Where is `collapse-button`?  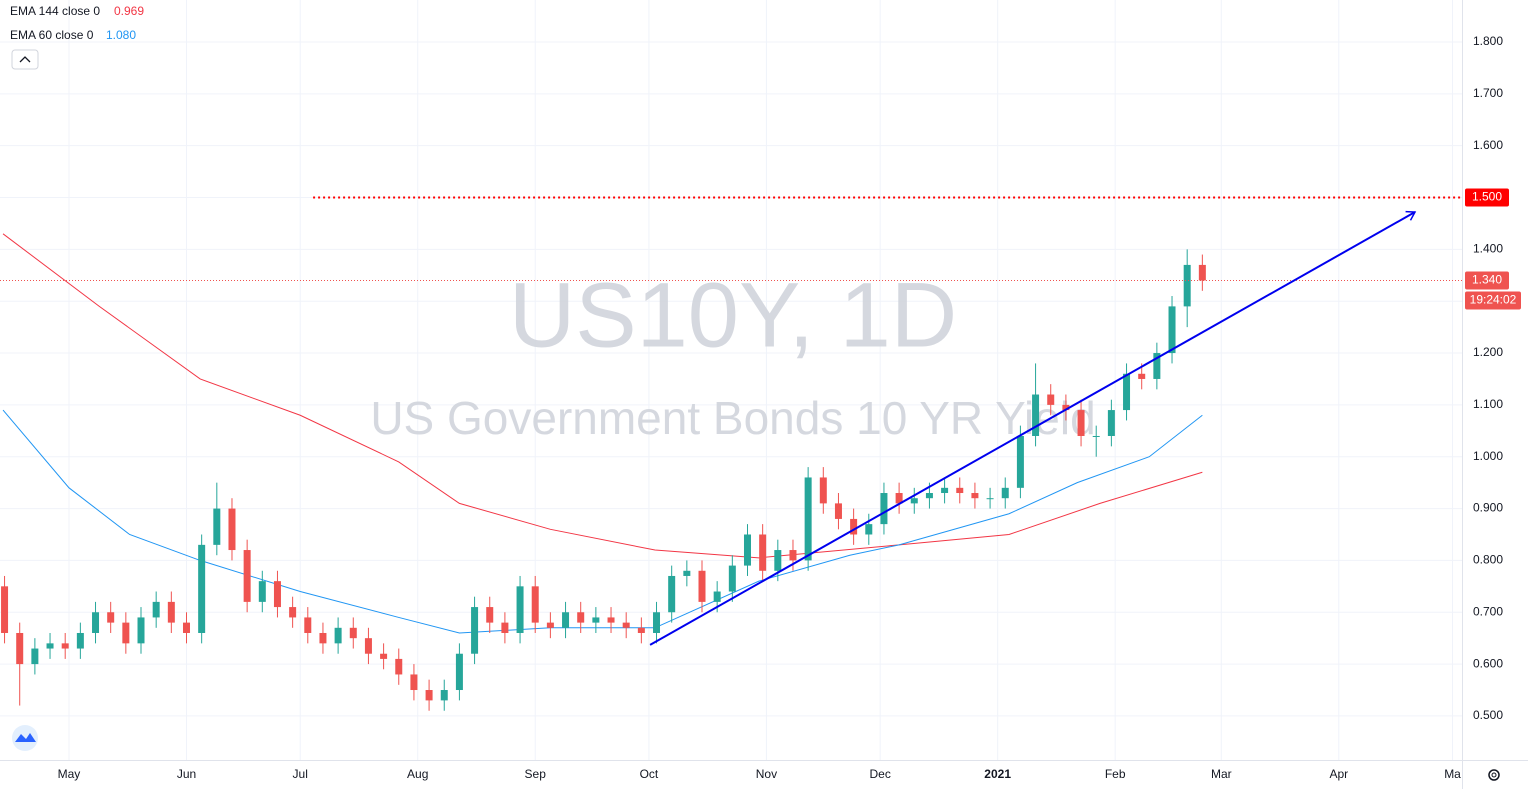 collapse-button is located at coordinates (25, 59).